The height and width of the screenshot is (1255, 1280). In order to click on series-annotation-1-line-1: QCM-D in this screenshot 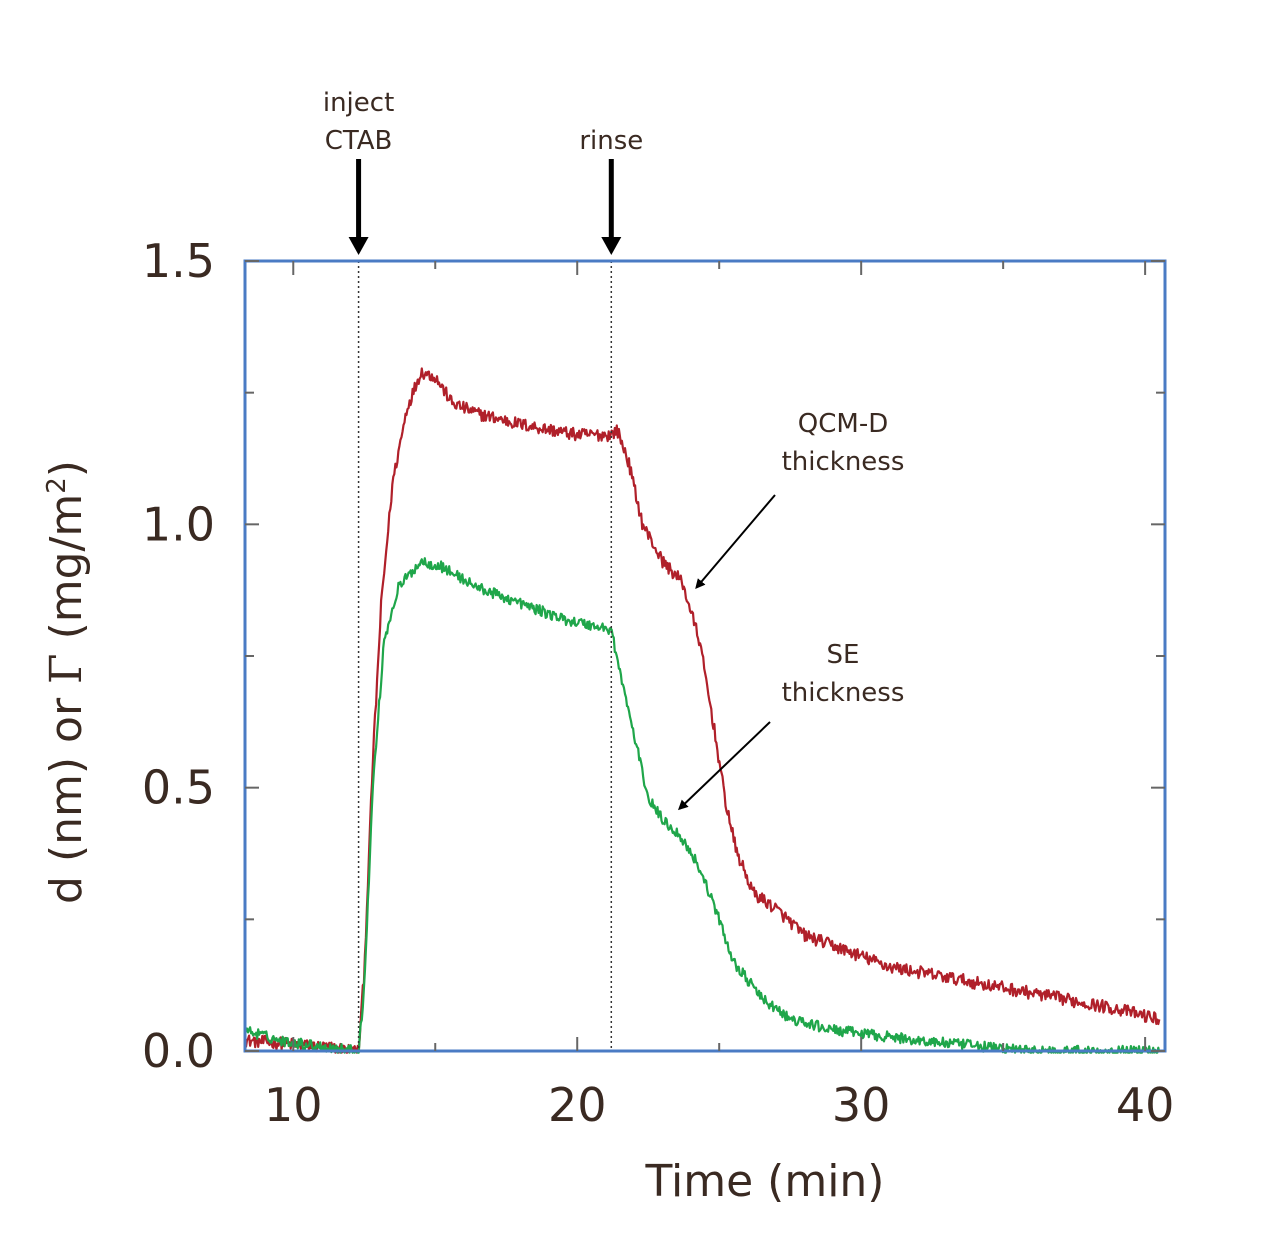, I will do `click(843, 424)`.